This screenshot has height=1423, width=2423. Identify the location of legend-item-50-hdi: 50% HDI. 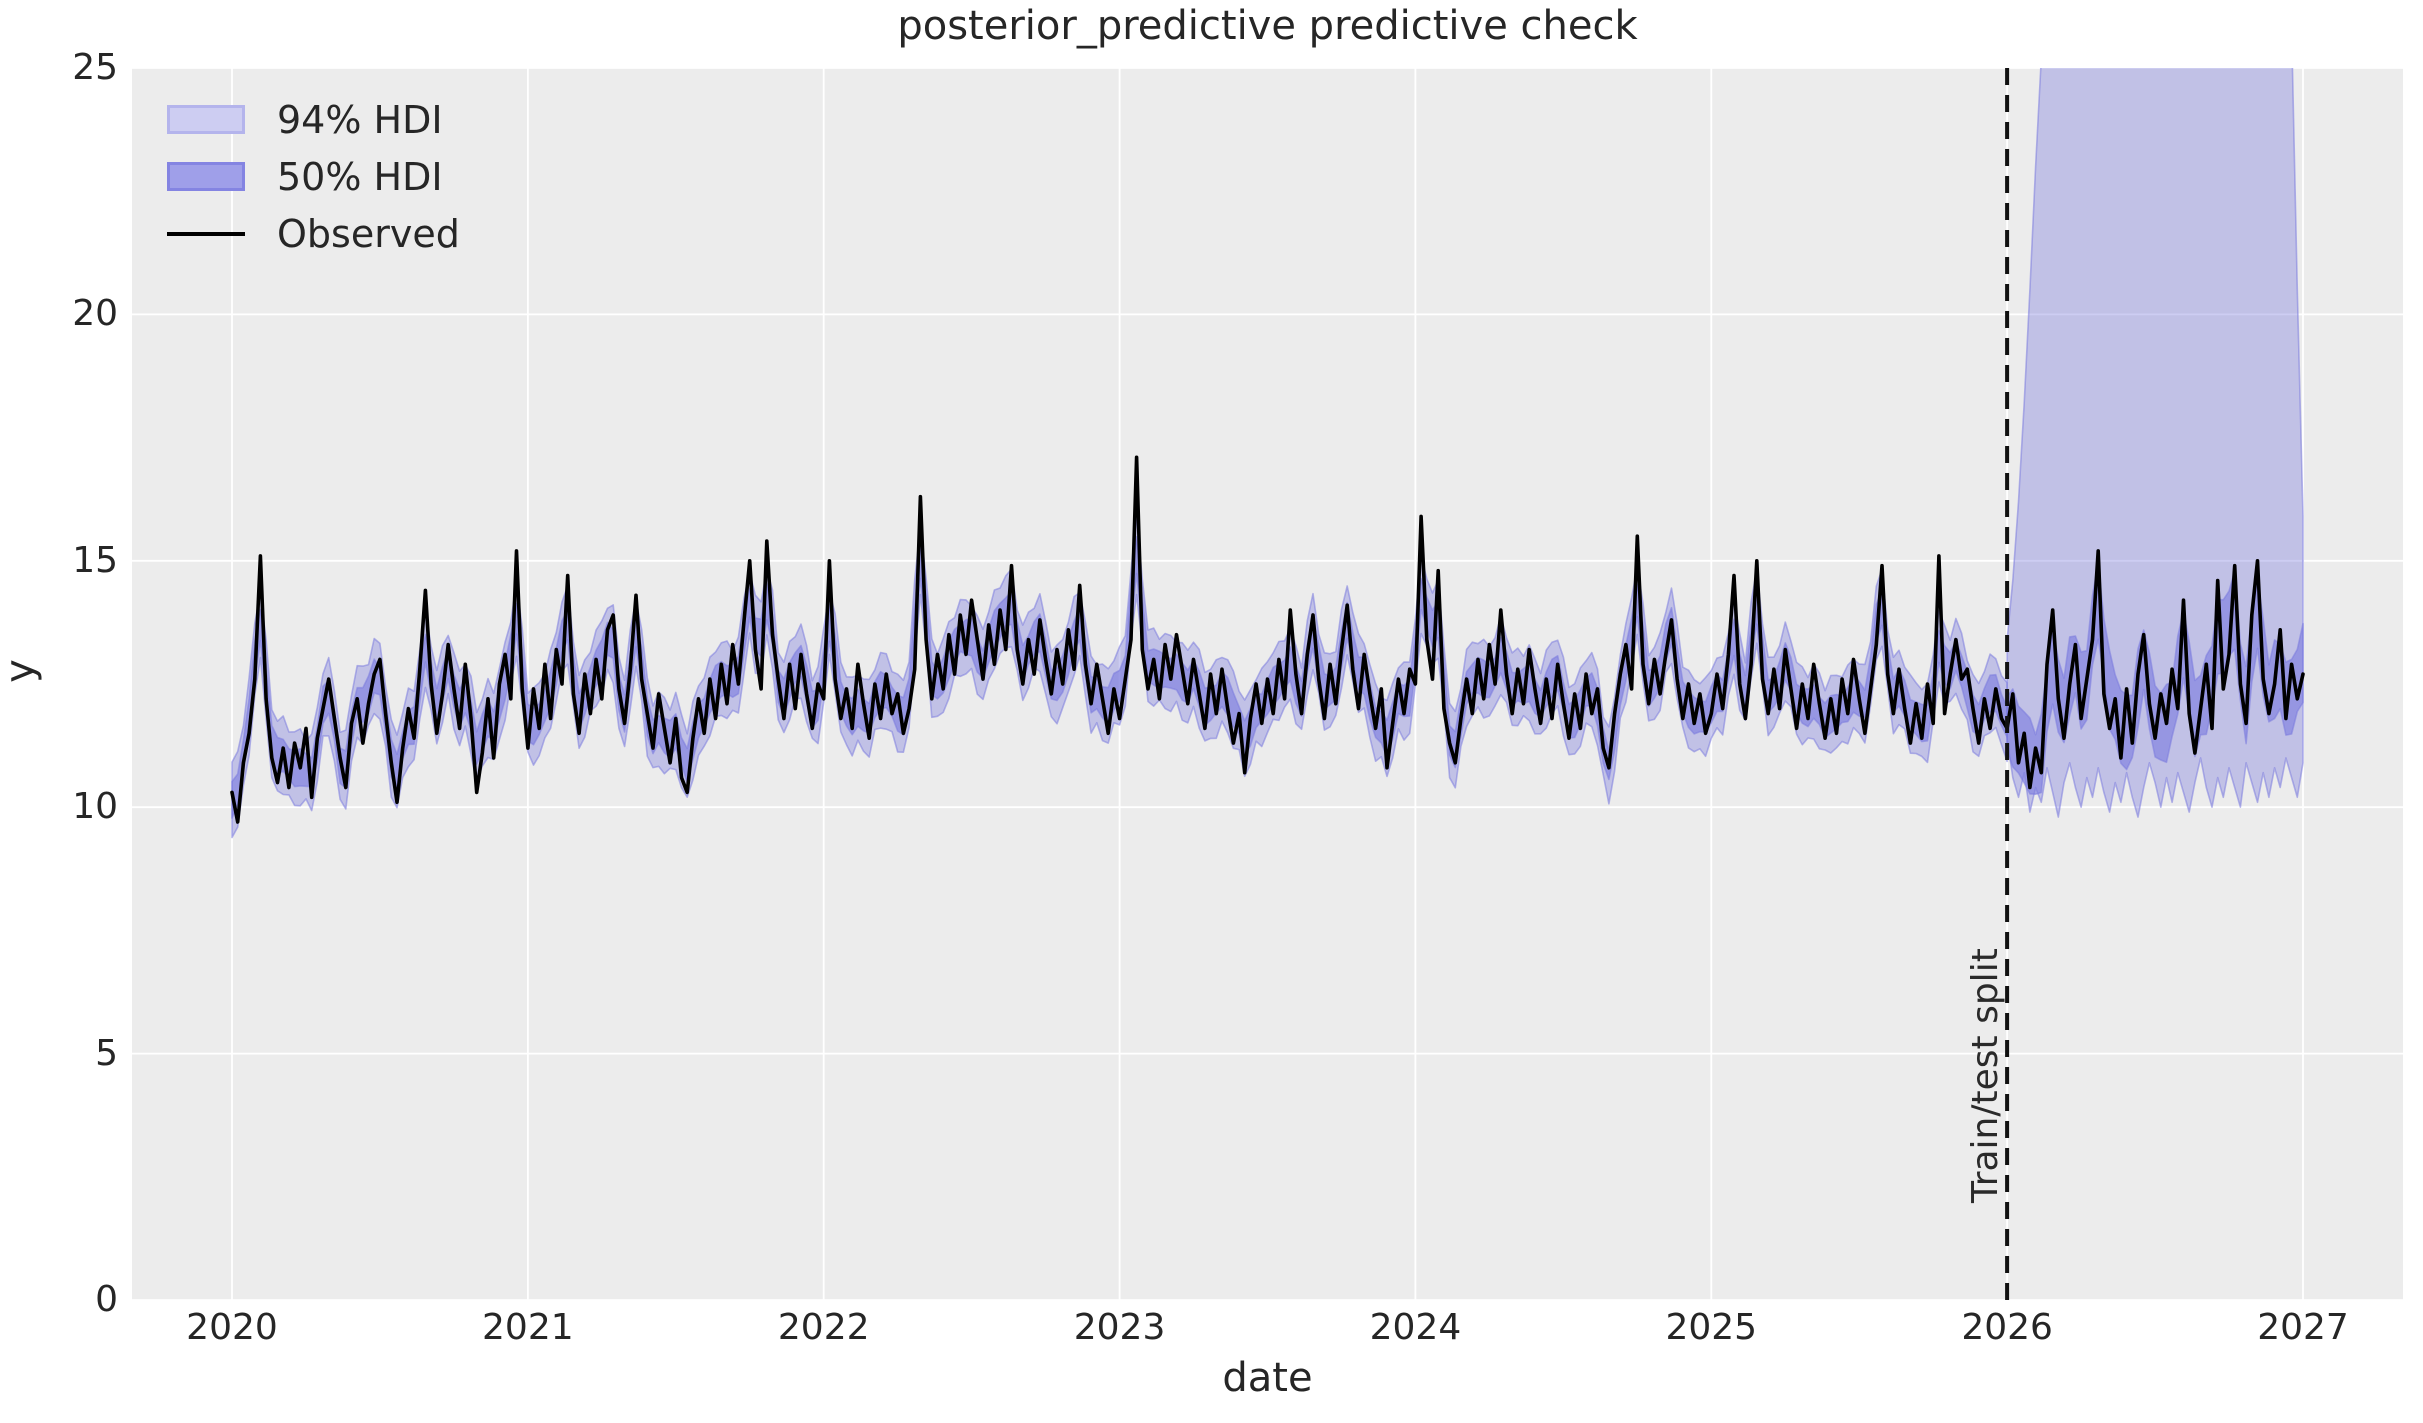
(313, 177).